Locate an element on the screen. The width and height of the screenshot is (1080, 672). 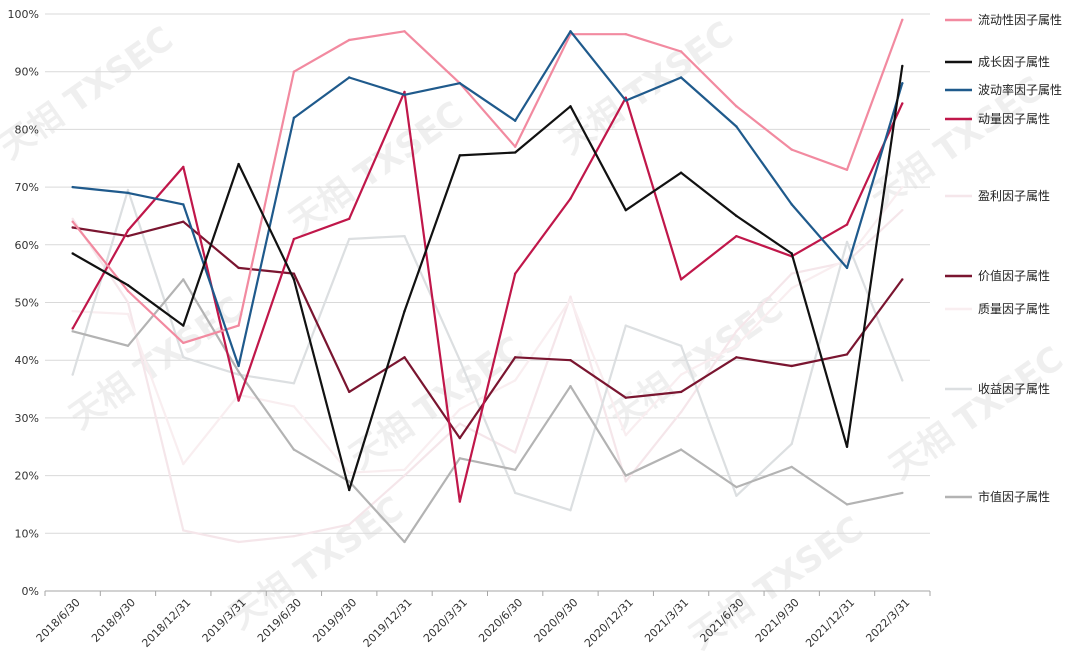
legend-item: 波动率因子属性 is located at coordinates (1003, 89).